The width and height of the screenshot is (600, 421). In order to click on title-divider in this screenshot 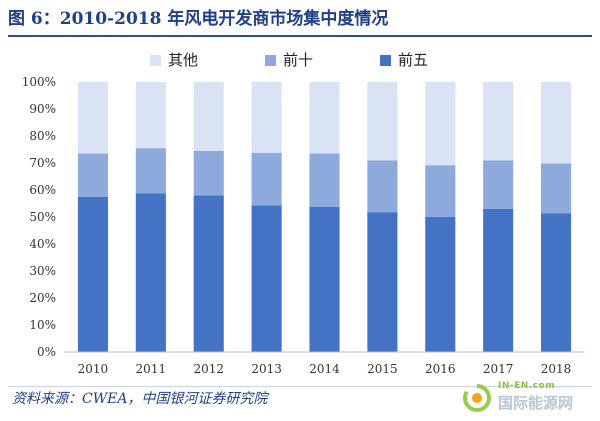, I will do `click(300, 36)`.